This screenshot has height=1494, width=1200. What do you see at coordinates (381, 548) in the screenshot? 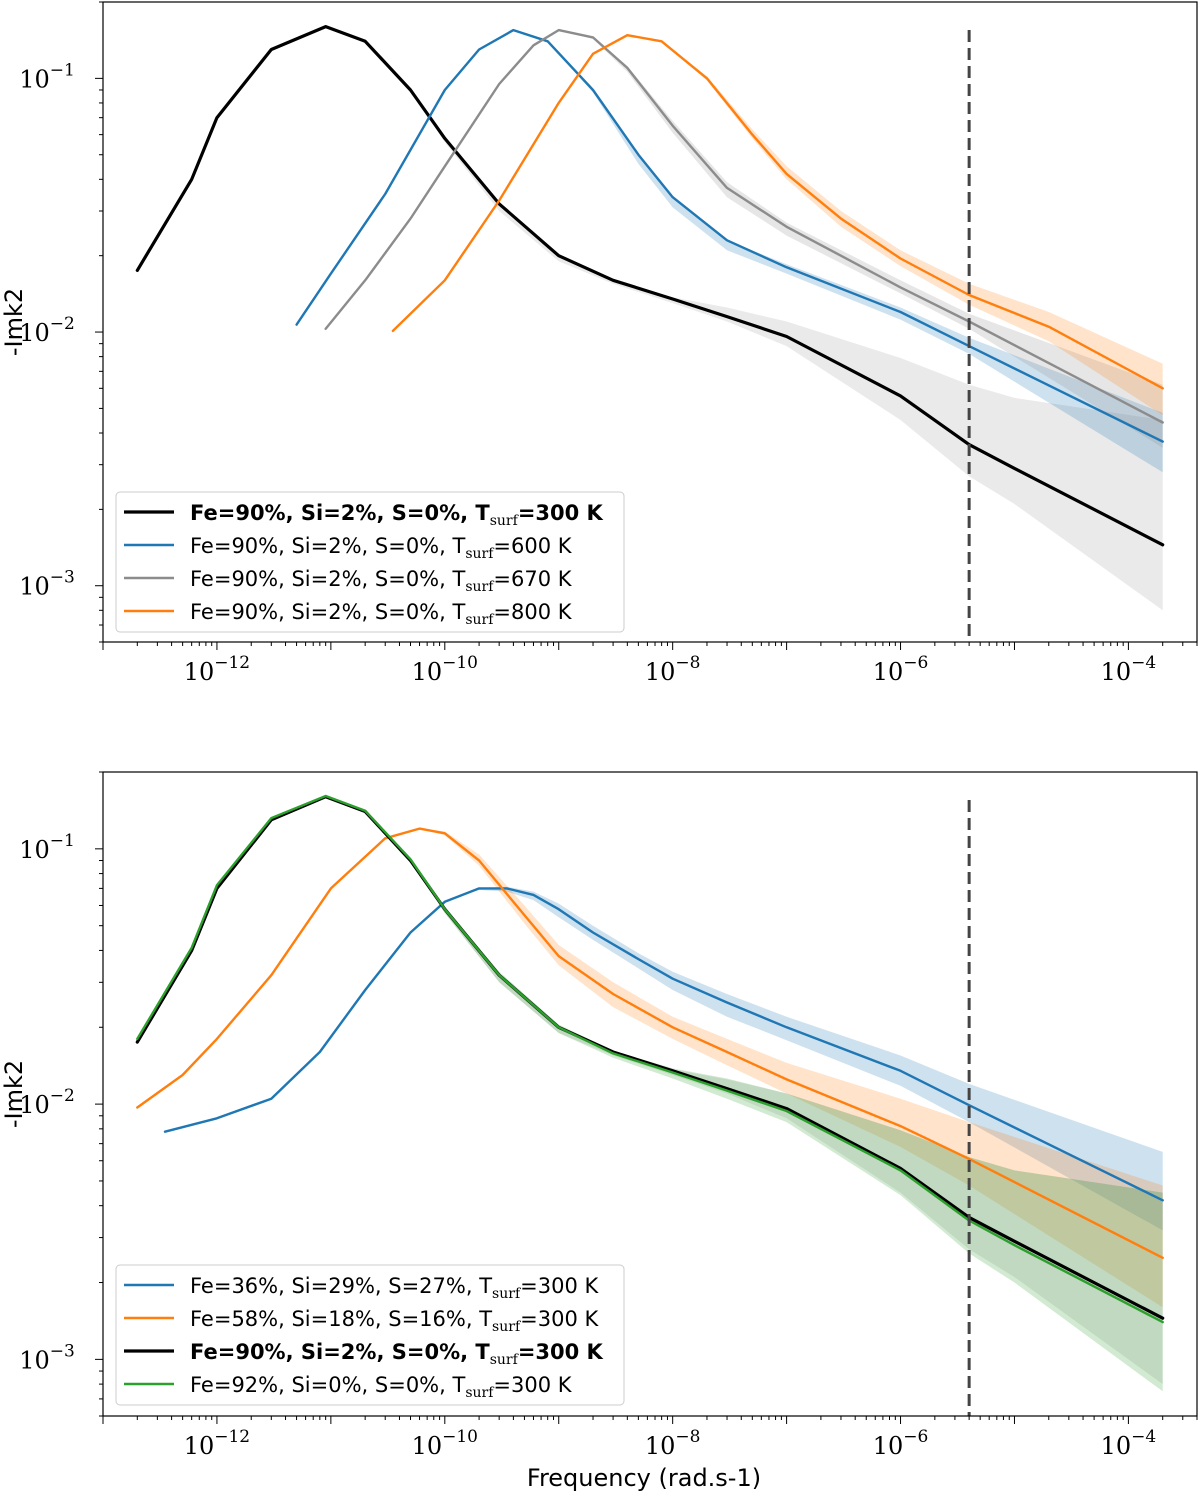
I see `legend-entry-label: Fe=90%, Si=2%, S=0%, Tsurf=600 K` at bounding box center [381, 548].